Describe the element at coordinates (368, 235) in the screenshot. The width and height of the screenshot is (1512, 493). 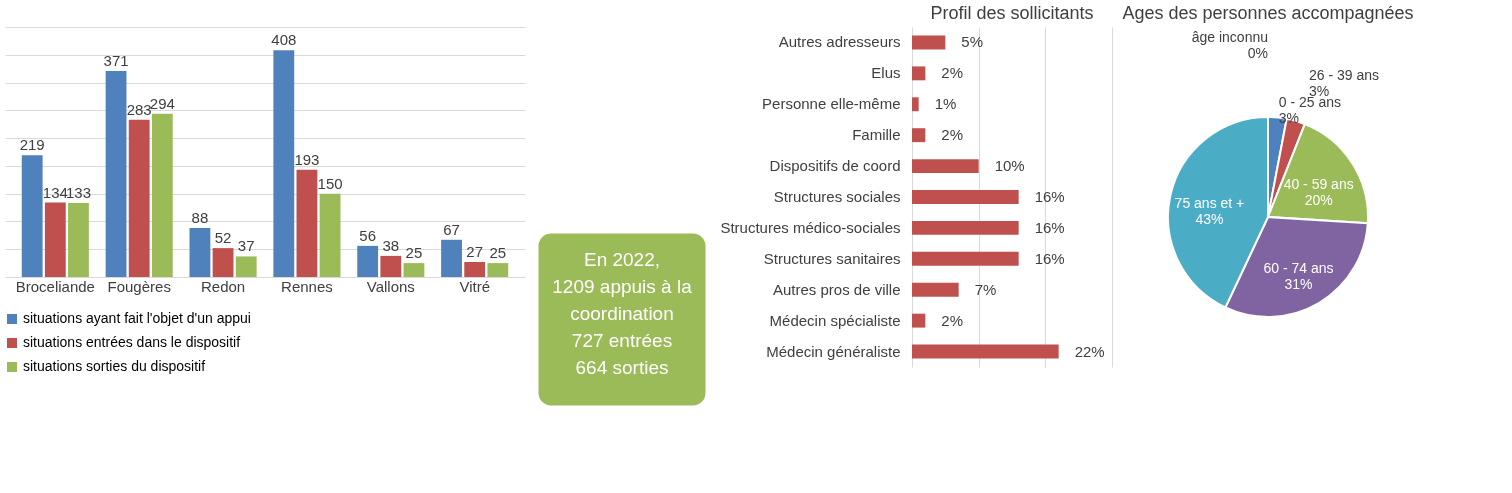
I see `data-label: 56` at that location.